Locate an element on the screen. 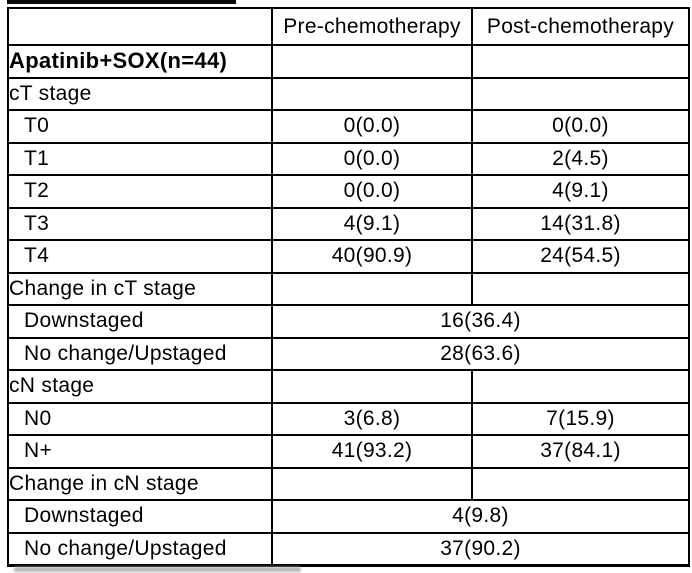 The height and width of the screenshot is (573, 692). cell-apatinib-post is located at coordinates (580, 61).